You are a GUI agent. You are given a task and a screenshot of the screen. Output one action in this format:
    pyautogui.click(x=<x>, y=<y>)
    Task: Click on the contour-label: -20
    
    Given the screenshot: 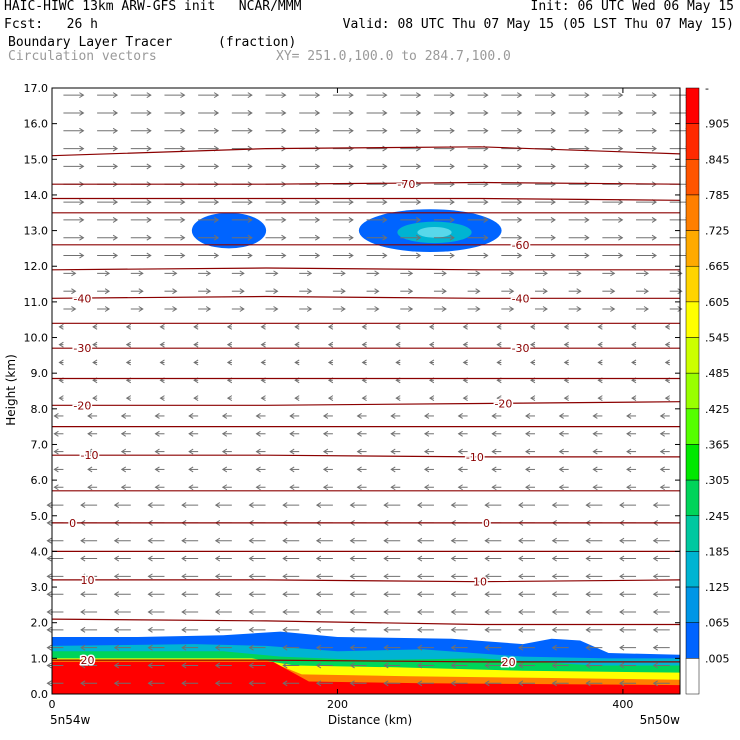 What is the action you would take?
    pyautogui.click(x=82, y=405)
    